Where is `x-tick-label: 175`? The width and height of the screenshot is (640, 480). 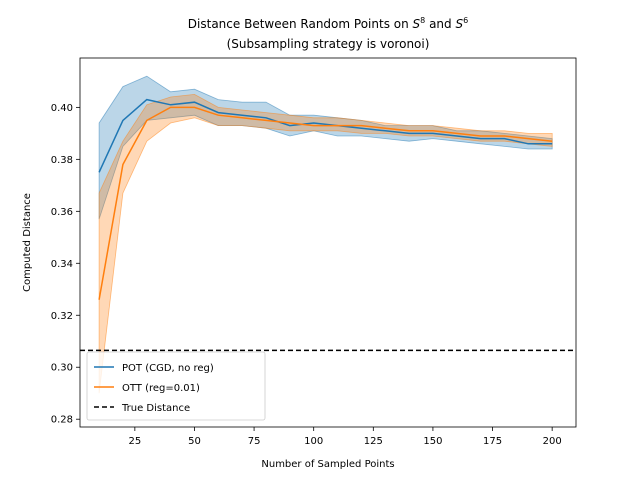
x-tick-label: 175 is located at coordinates (492, 441).